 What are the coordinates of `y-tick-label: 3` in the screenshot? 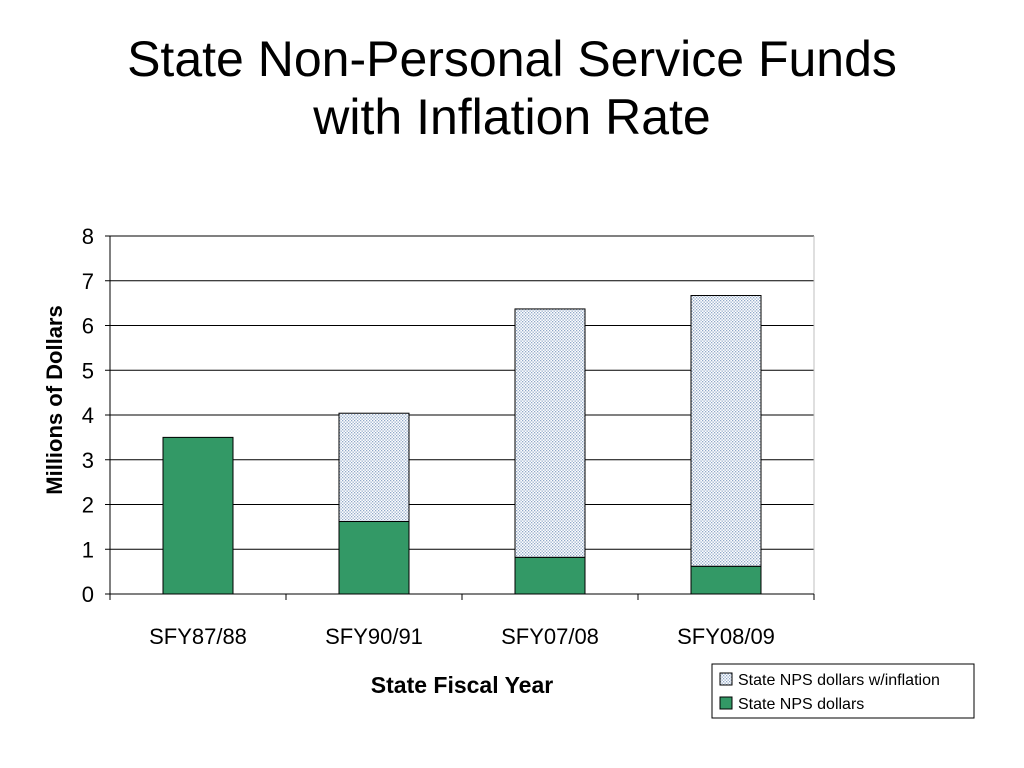 It's located at (88, 460).